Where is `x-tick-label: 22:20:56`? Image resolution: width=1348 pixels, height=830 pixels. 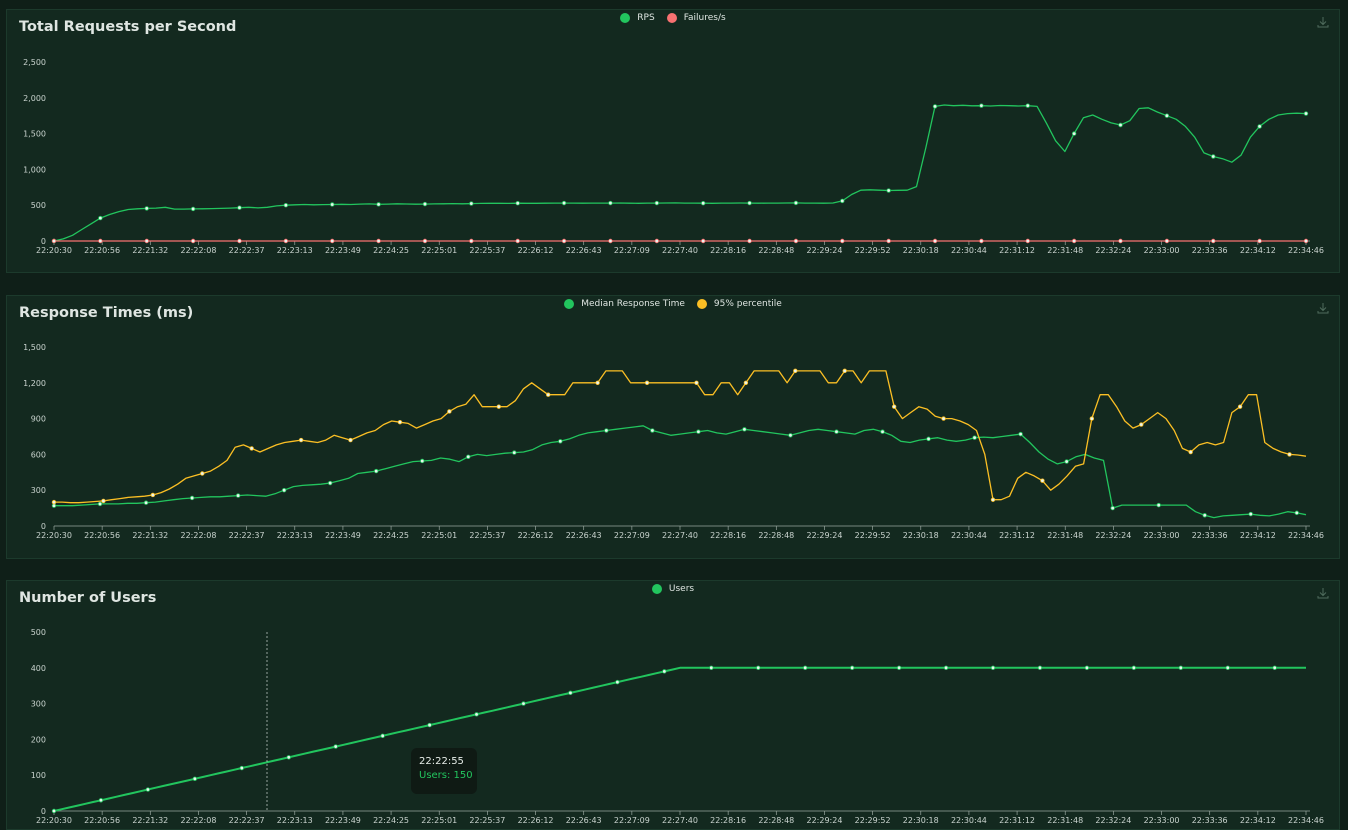
x-tick-label: 22:20:56 is located at coordinates (102, 250).